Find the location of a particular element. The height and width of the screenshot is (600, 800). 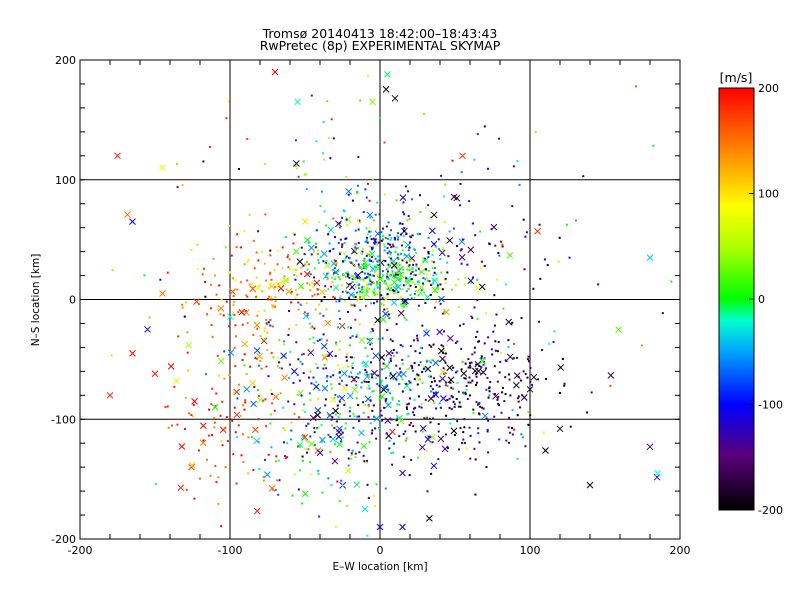

y-tick-label: 100 is located at coordinates (65, 180).